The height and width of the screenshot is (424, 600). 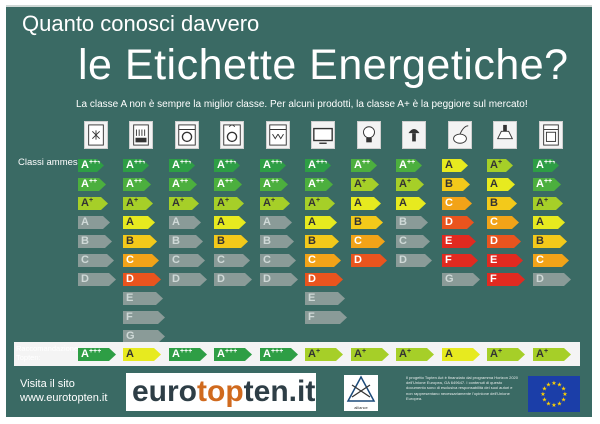 I want to click on dishwasher-icon, so click(x=141, y=135).